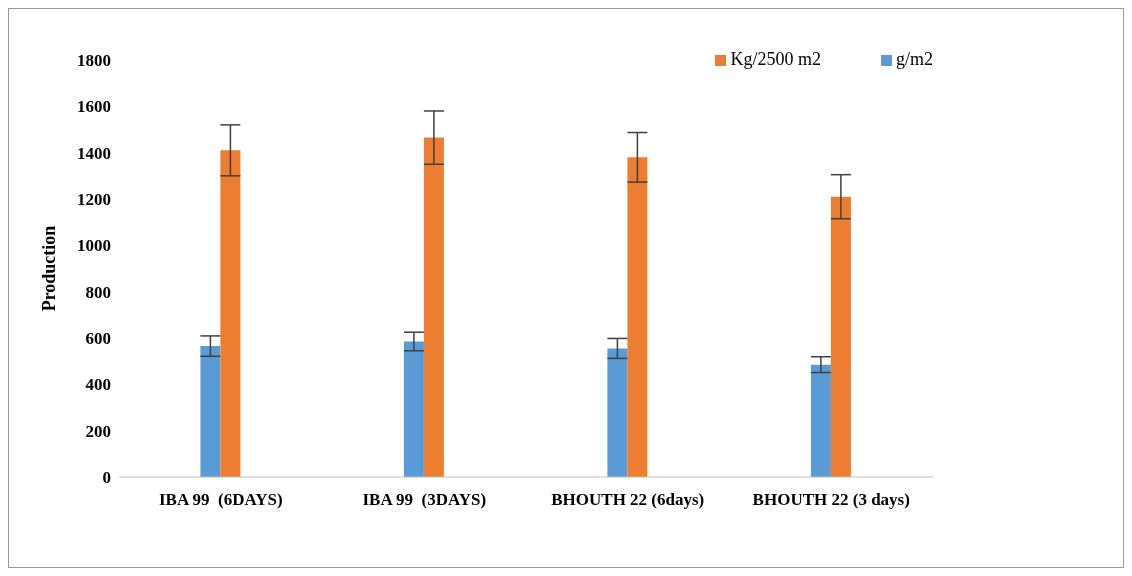  Describe the element at coordinates (94, 200) in the screenshot. I see `y-tick-label: 1200` at that location.